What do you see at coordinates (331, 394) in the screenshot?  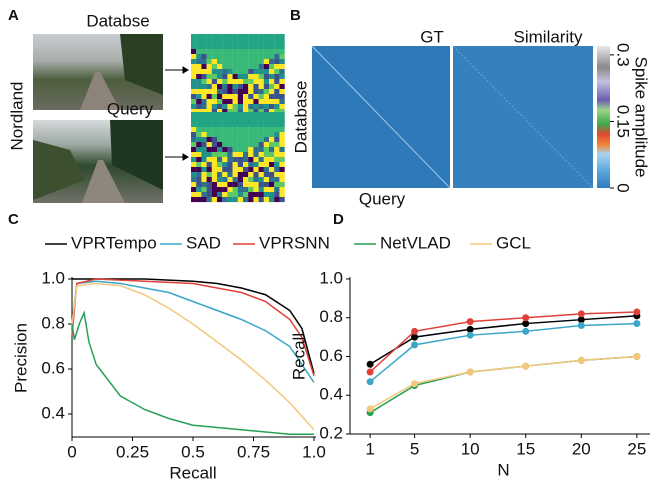 I see `y-tick-label: 0.4` at bounding box center [331, 394].